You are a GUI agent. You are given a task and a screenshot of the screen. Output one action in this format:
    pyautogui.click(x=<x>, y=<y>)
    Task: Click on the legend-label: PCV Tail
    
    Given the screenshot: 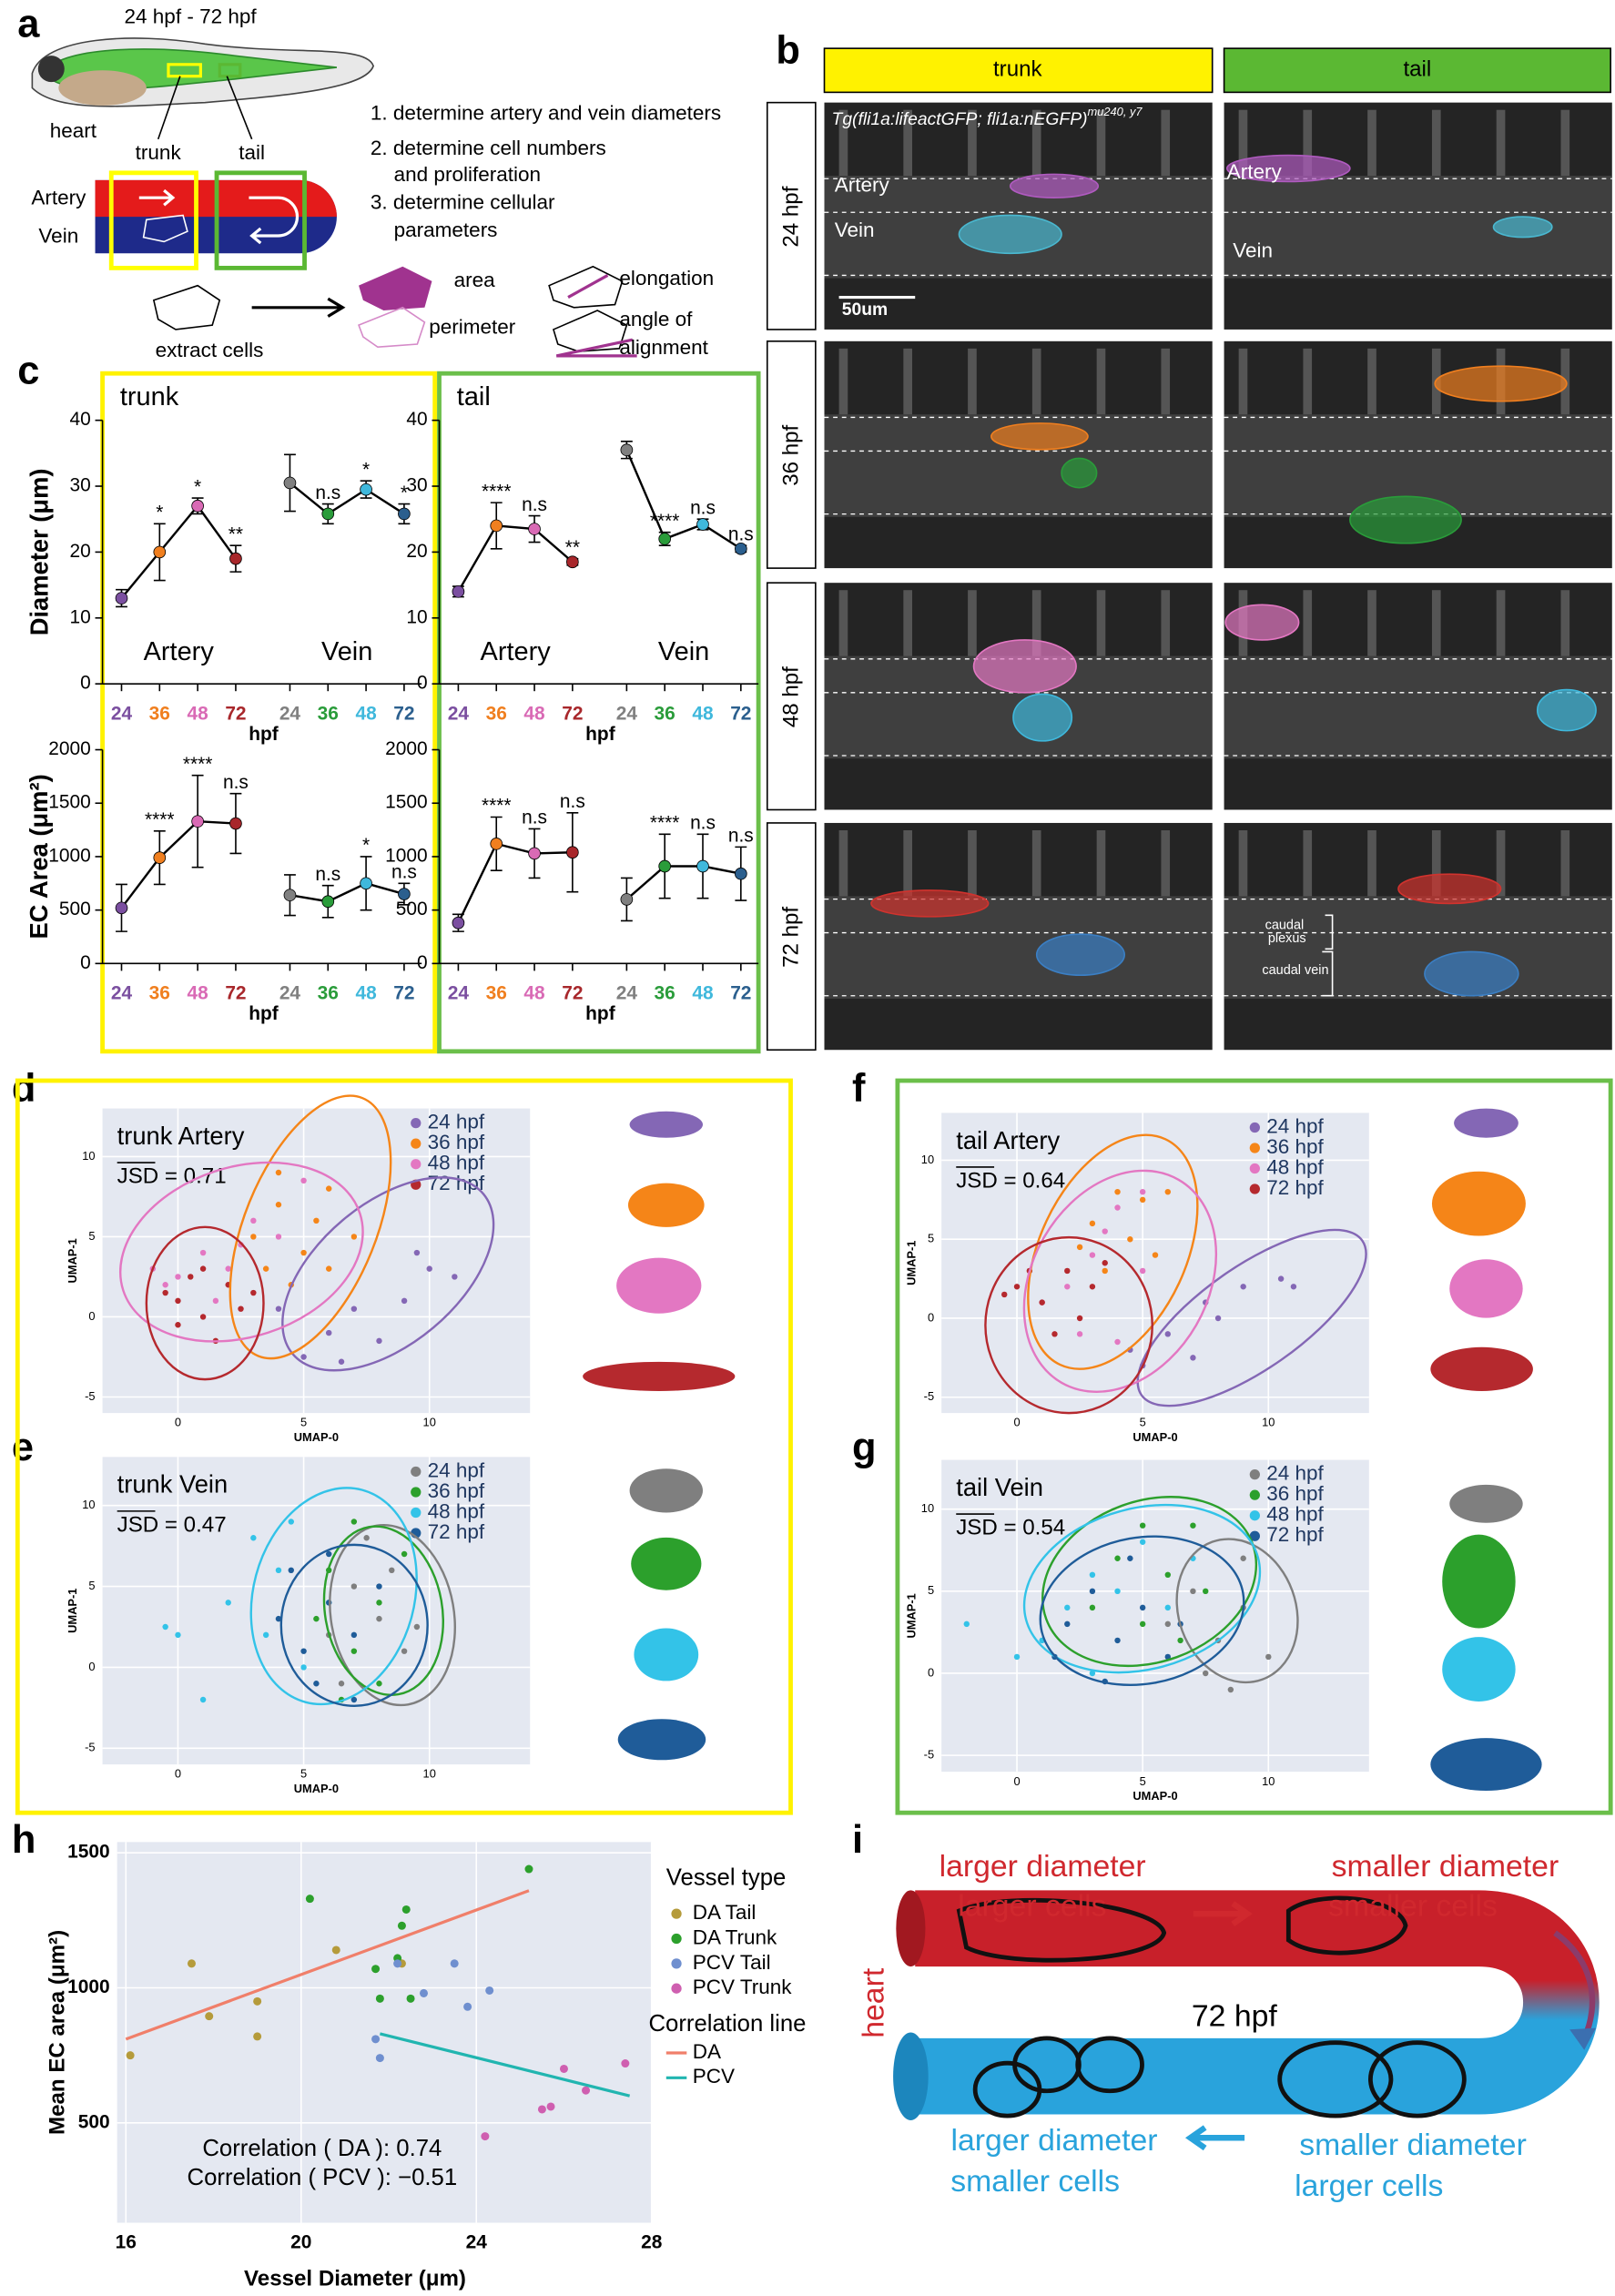 What is the action you would take?
    pyautogui.click(x=732, y=1962)
    